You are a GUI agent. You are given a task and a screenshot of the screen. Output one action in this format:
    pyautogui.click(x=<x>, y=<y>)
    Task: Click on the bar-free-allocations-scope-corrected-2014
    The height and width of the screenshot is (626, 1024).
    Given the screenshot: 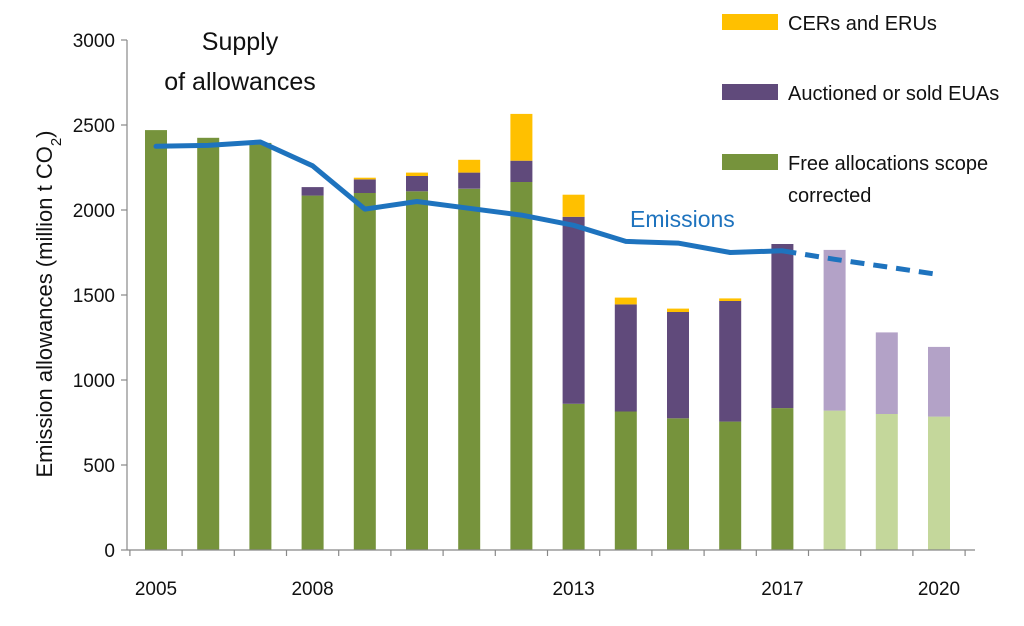 What is the action you would take?
    pyautogui.click(x=625, y=480)
    